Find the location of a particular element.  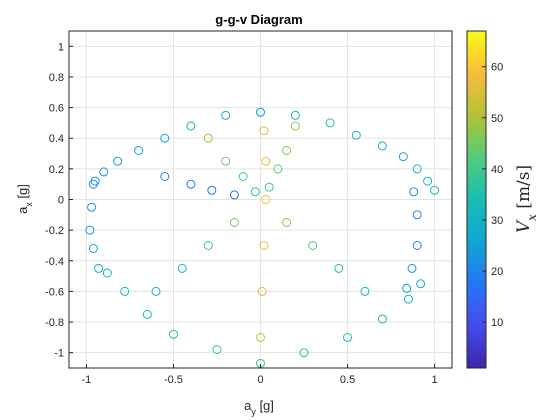

colorbar-label-var: V is located at coordinates (524, 226).